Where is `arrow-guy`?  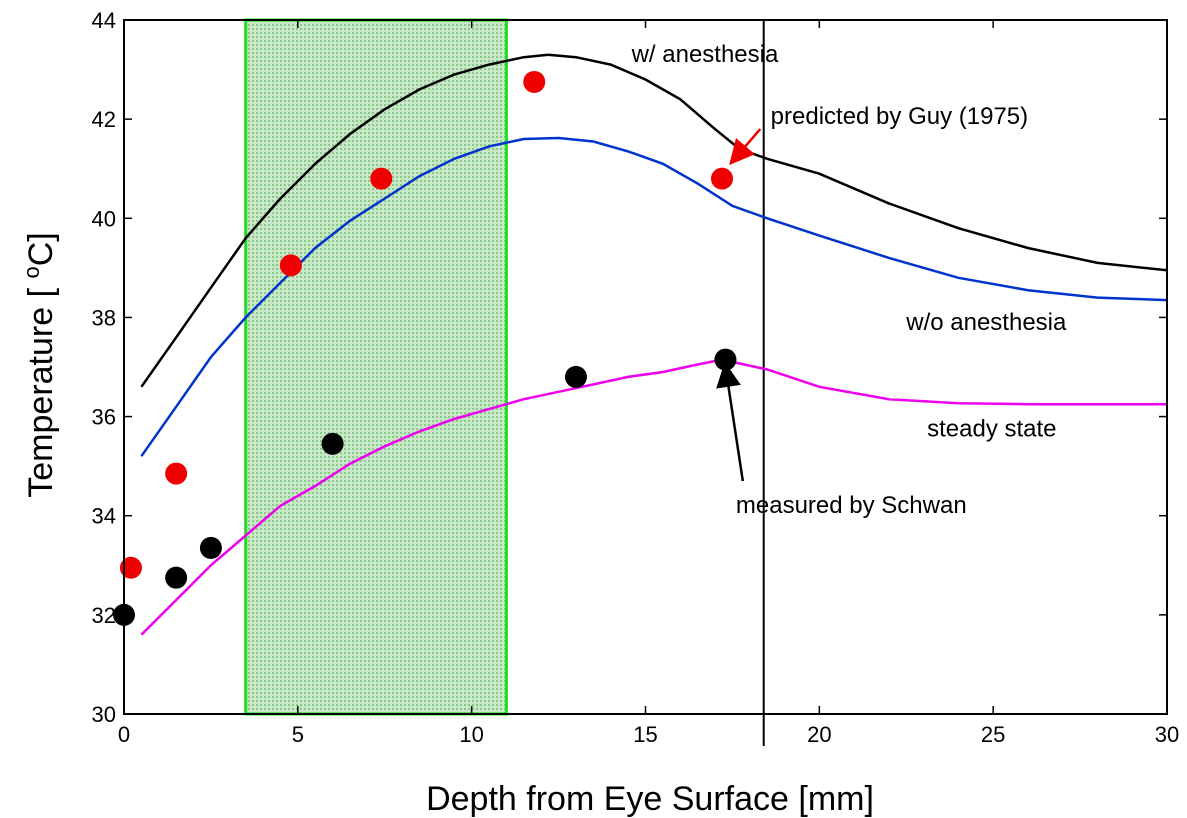 arrow-guy is located at coordinates (745, 147).